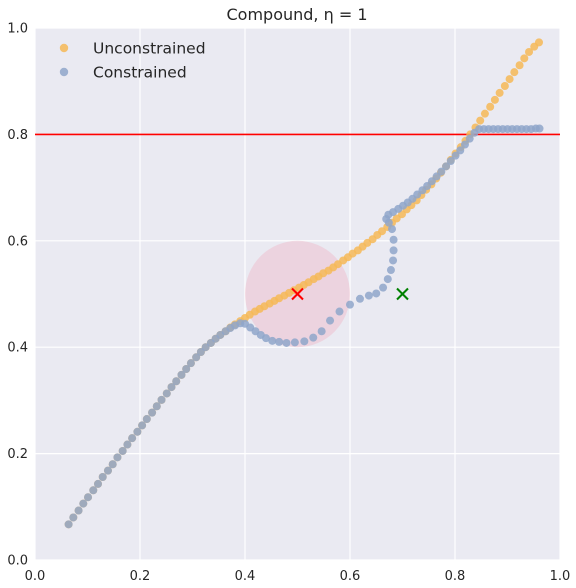 The height and width of the screenshot is (588, 576). I want to click on x-axis-ticks: 0.0 0.2 0.4 0.6 0.8 1.0, so click(298, 576).